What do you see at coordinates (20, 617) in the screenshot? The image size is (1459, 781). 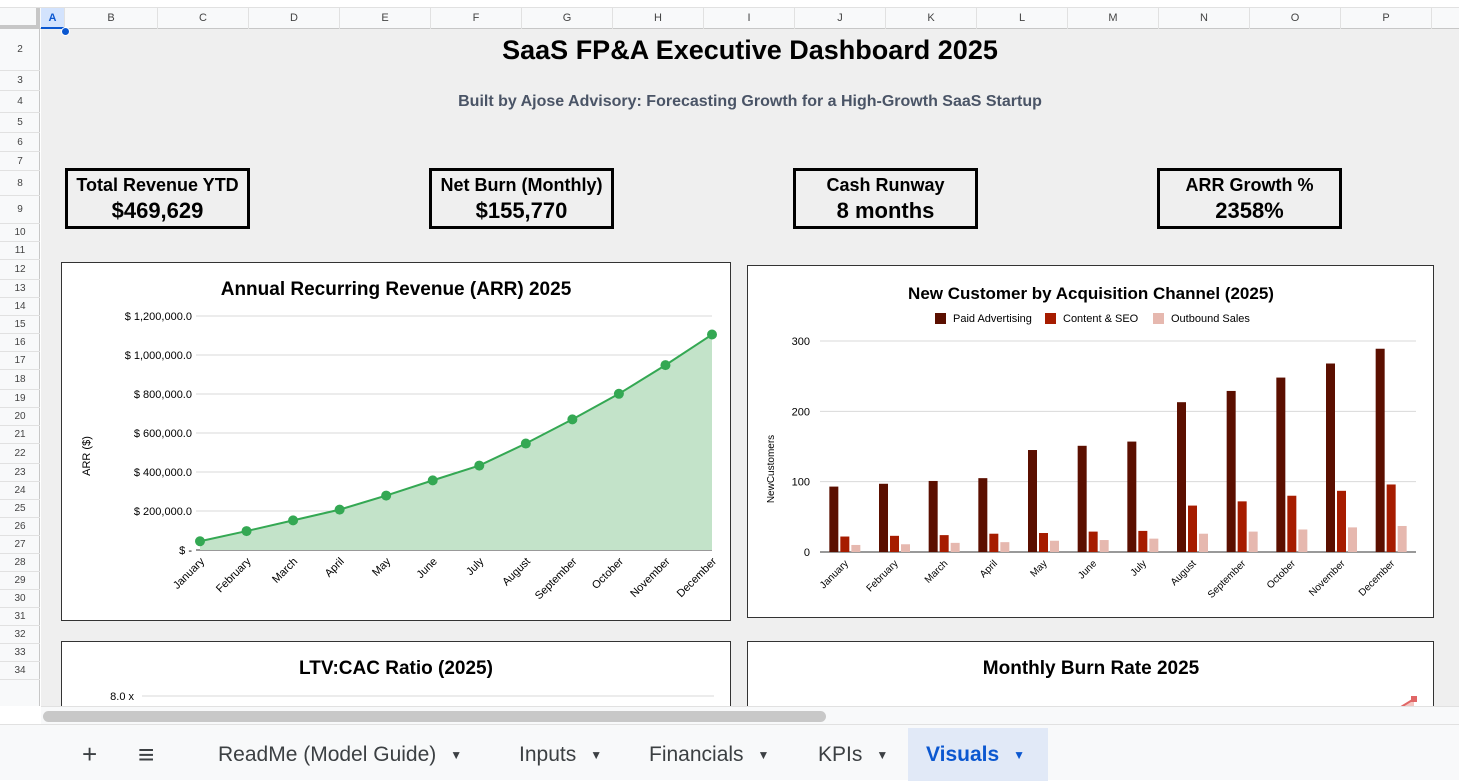 I see `row-header: 31` at bounding box center [20, 617].